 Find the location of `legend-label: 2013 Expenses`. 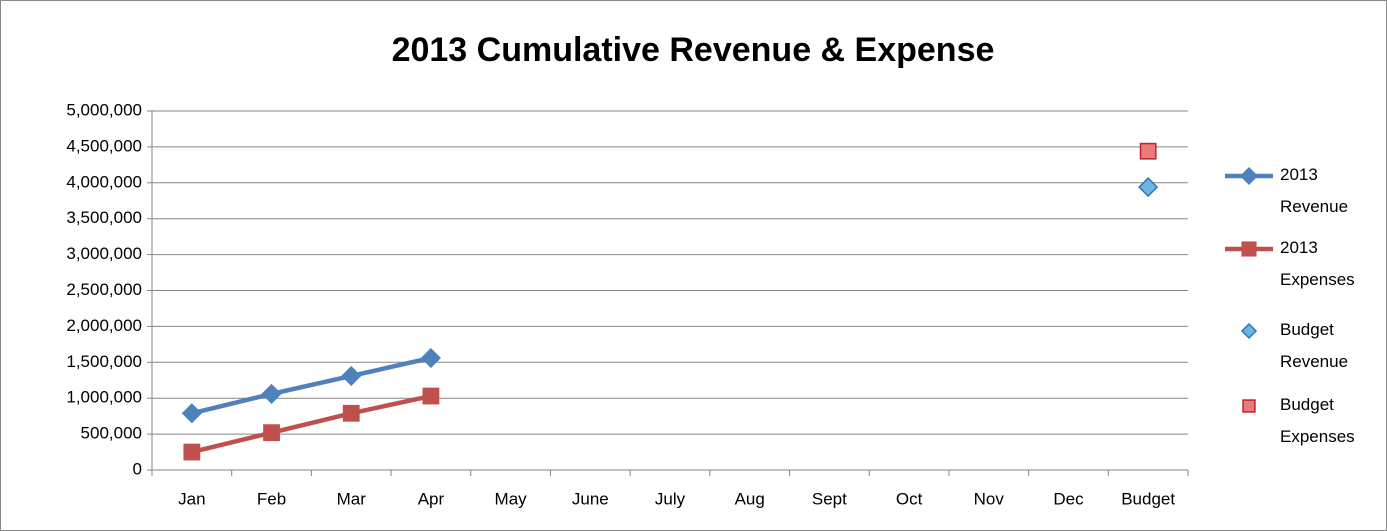

legend-label: 2013 Expenses is located at coordinates (1317, 263).